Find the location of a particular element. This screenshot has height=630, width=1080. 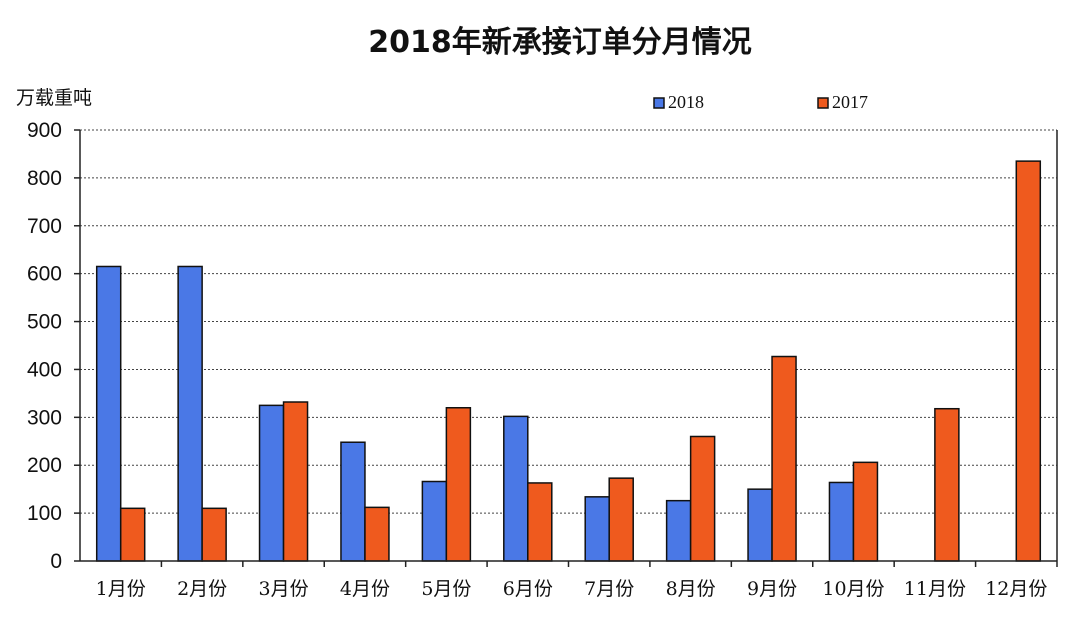

x-tick-label: 6月份 is located at coordinates (528, 589).